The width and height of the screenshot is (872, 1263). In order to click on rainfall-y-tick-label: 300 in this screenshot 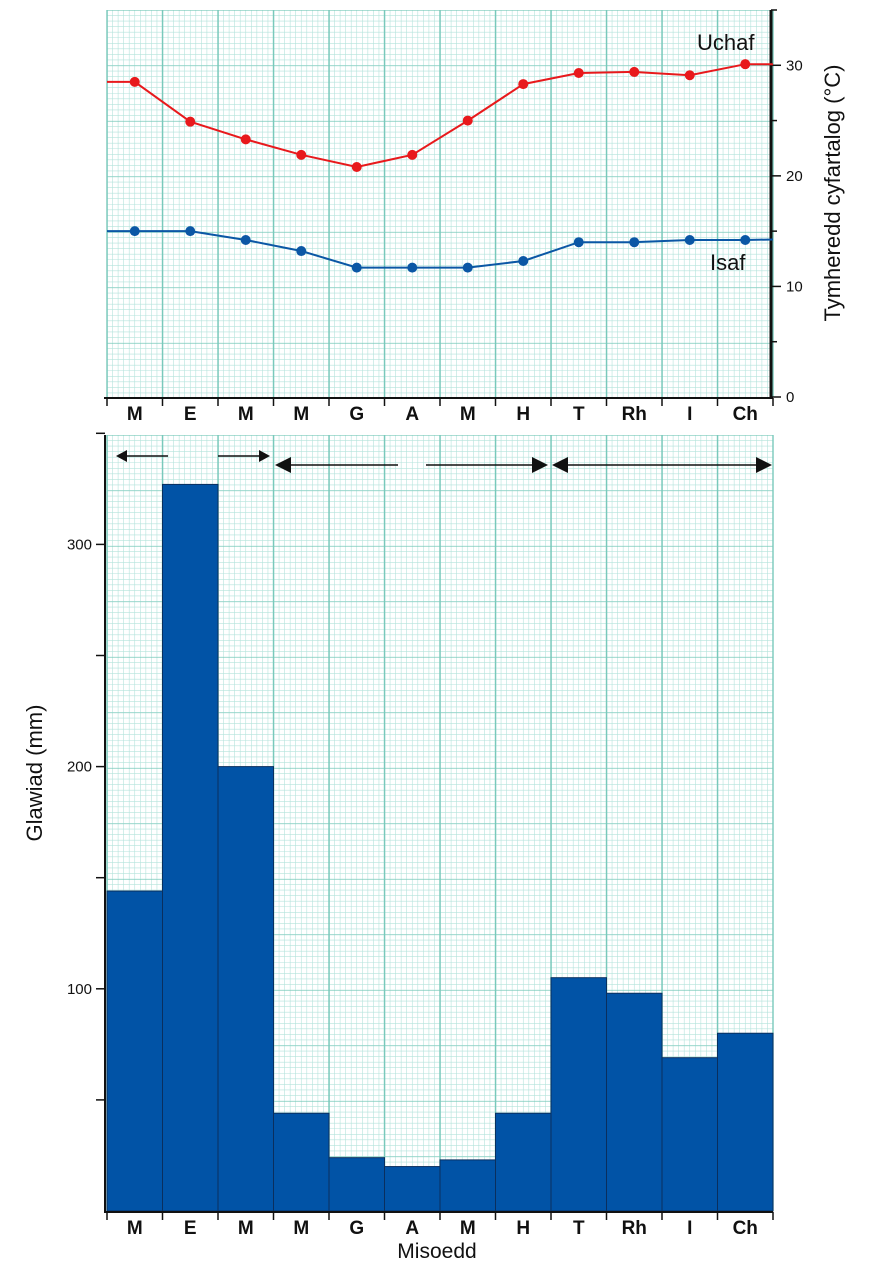, I will do `click(79, 544)`.